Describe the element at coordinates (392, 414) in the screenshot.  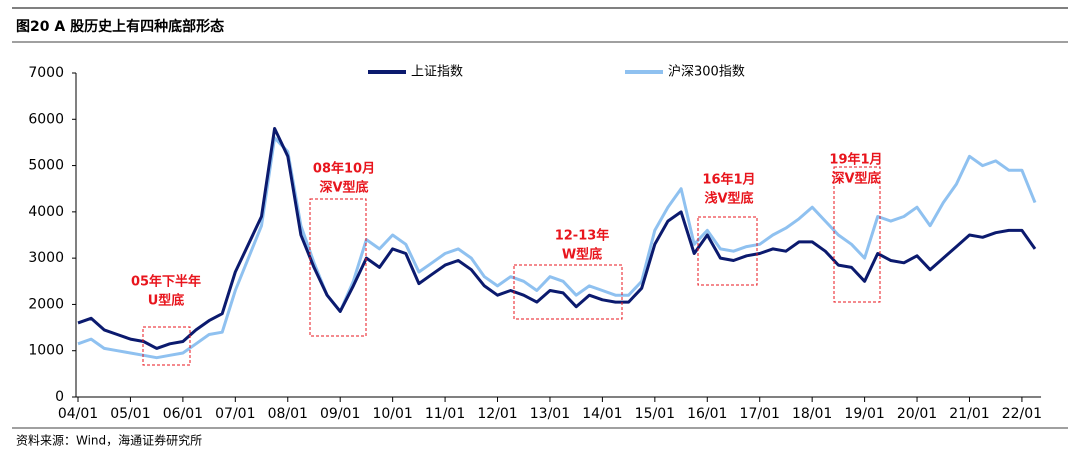
I see `x-tick-label: 10/01` at that location.